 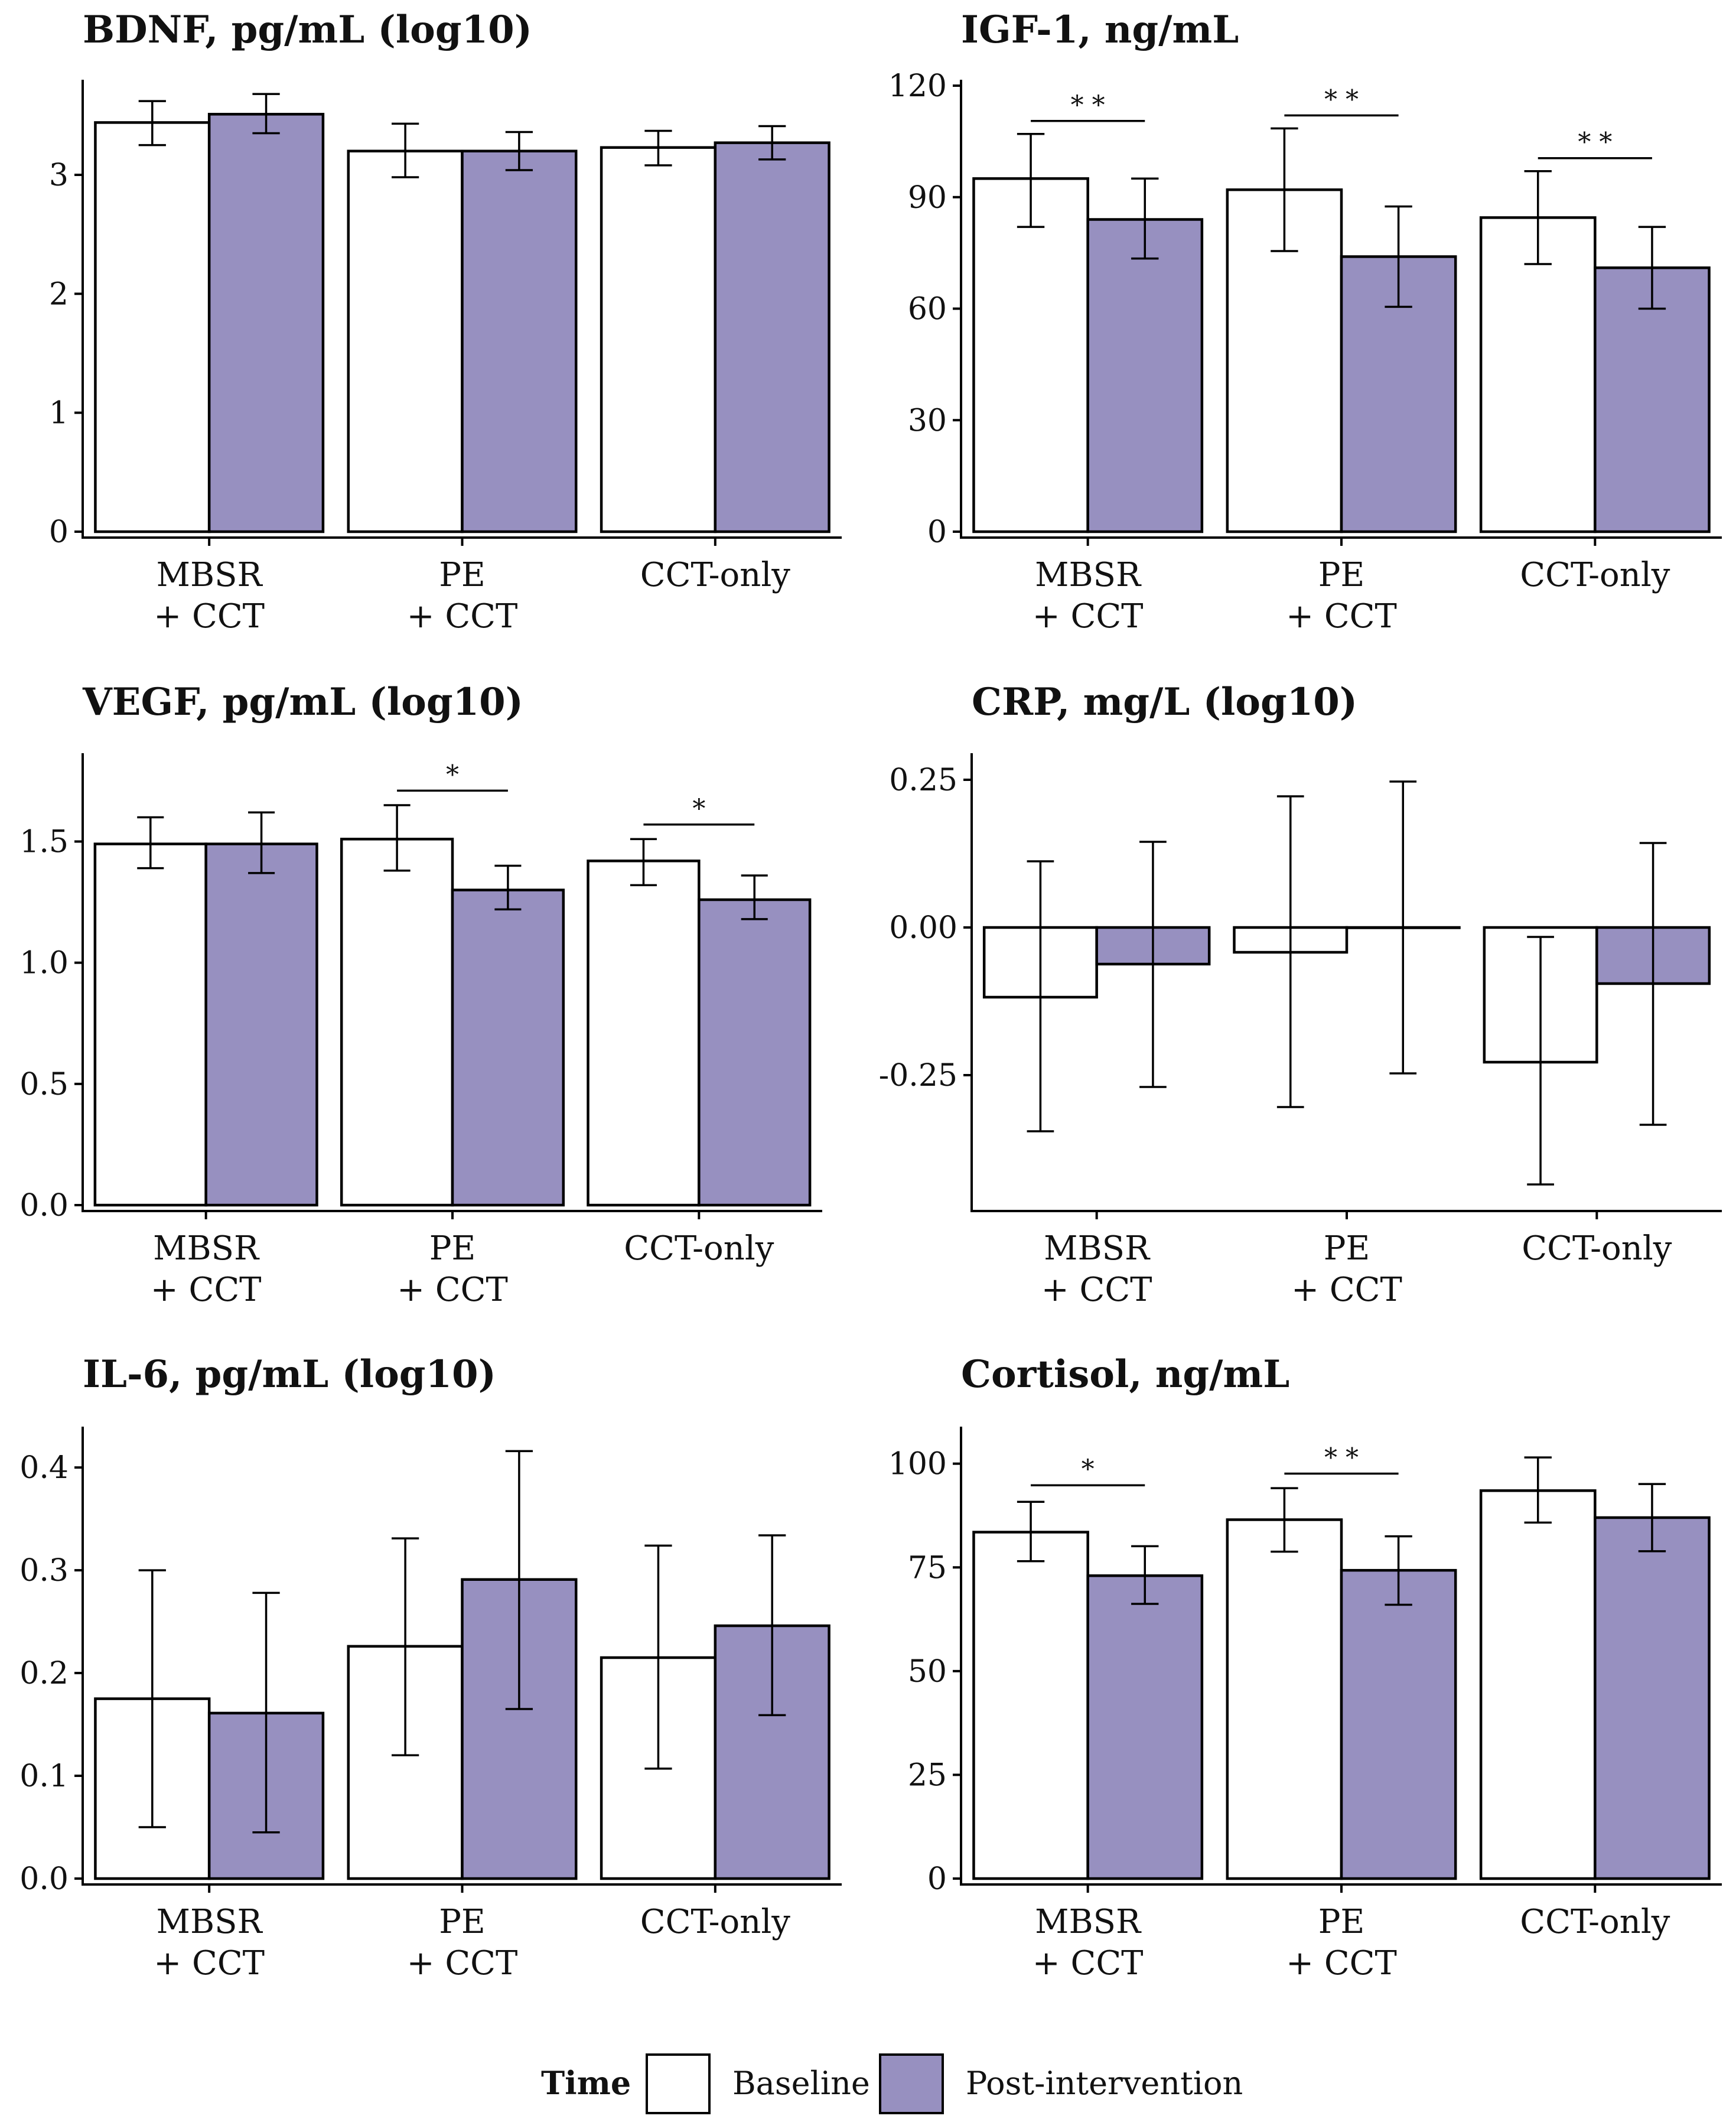 I want to click on chart-title: BDNF, pg/mL (log10), so click(x=307, y=30).